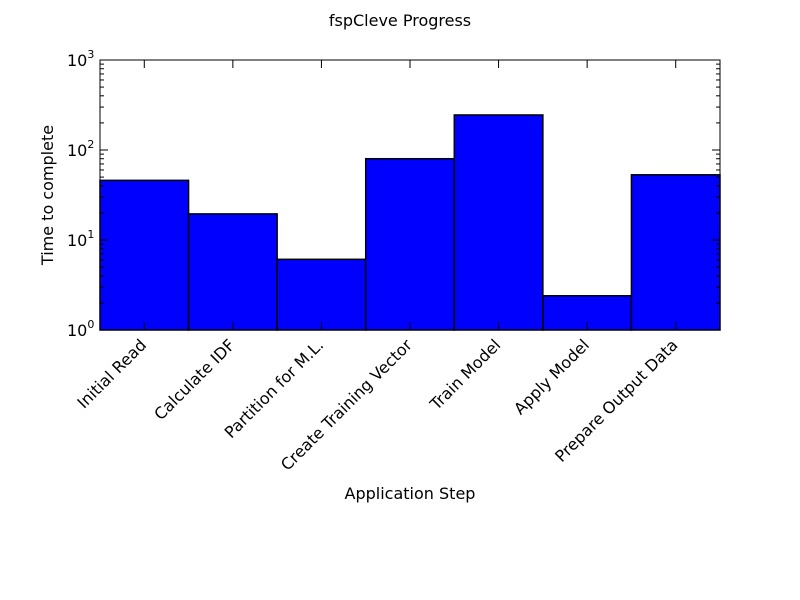 Image resolution: width=800 pixels, height=600 pixels. I want to click on x-tick-label: Initial Read, so click(111, 373).